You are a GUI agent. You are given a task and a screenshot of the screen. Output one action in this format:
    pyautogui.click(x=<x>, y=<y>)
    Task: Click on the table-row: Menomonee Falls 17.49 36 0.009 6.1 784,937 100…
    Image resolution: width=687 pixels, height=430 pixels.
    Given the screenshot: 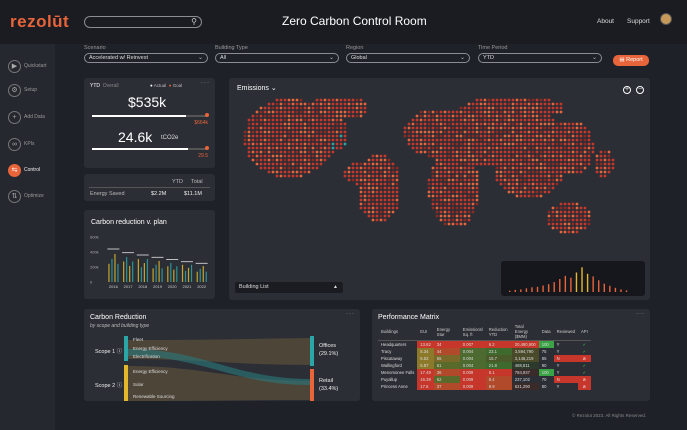 What is the action you would take?
    pyautogui.click(x=484, y=372)
    